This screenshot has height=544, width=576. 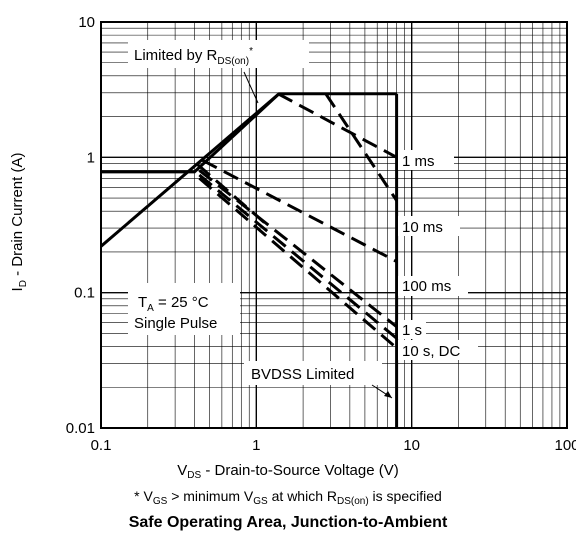 What do you see at coordinates (565, 445) in the screenshot?
I see `x-tick-label: 100` at bounding box center [565, 445].